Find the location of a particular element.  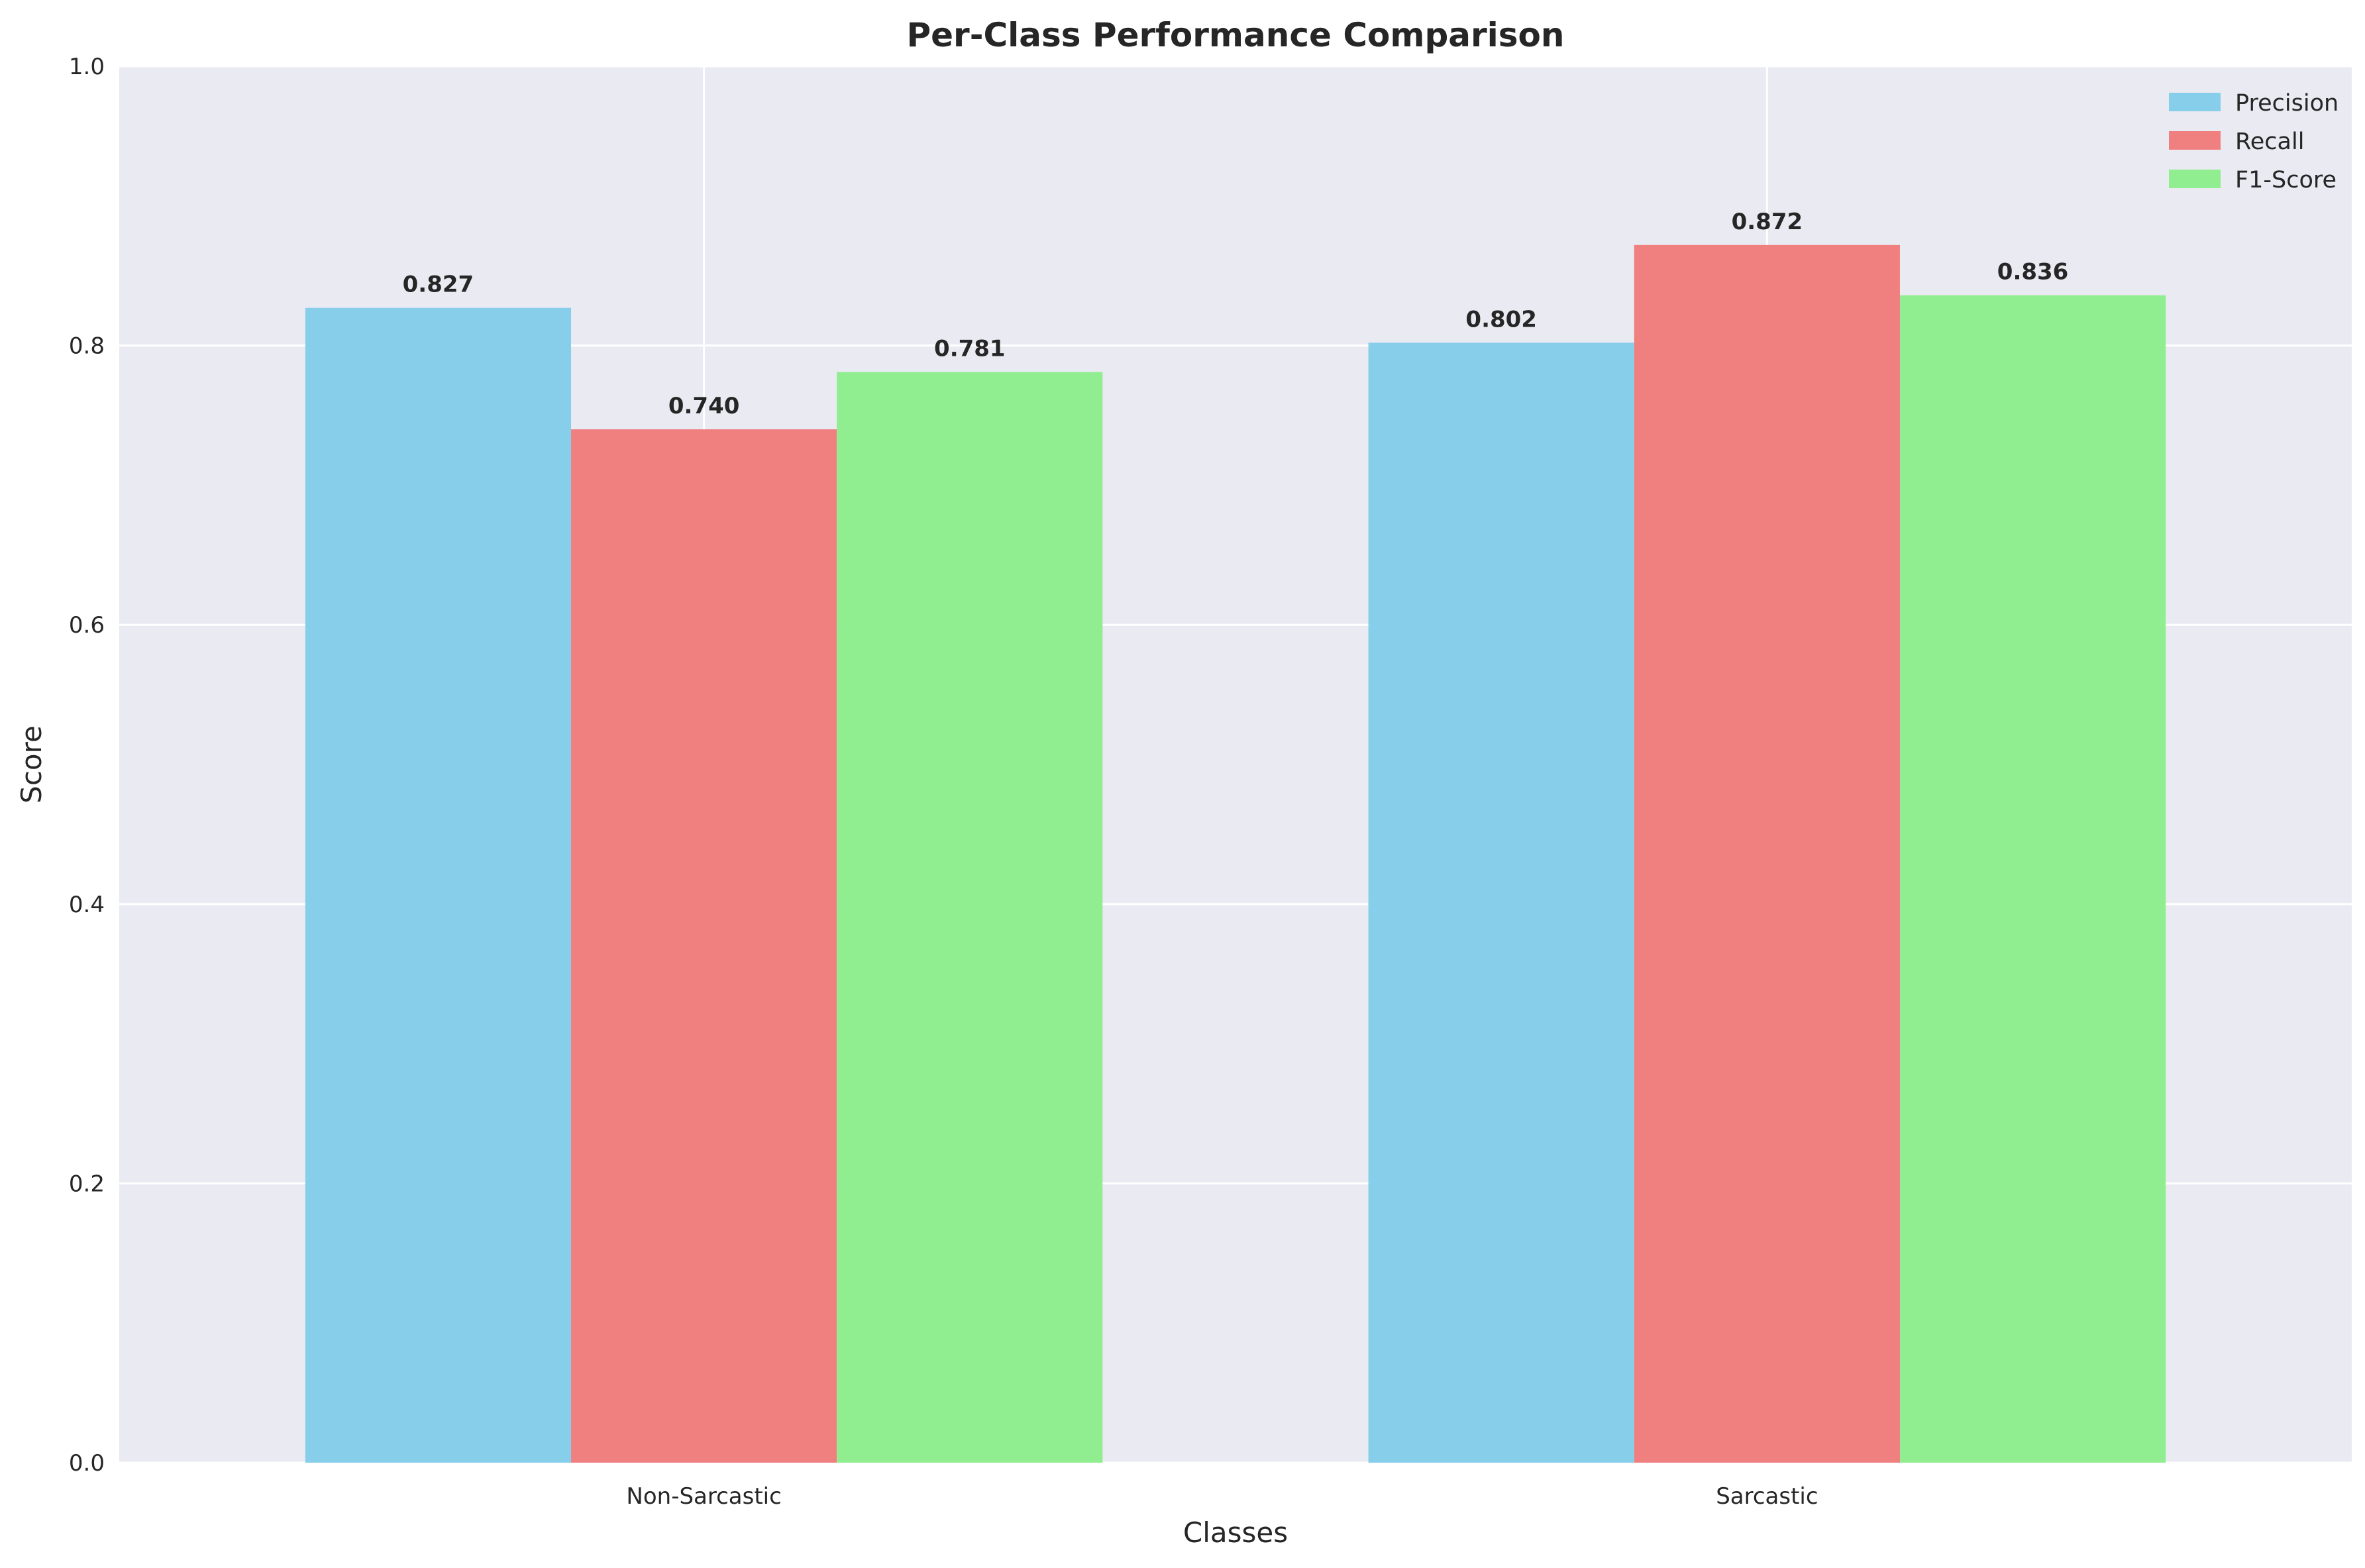

chart-title: Per-Class Performance Comparison is located at coordinates (1235, 35).